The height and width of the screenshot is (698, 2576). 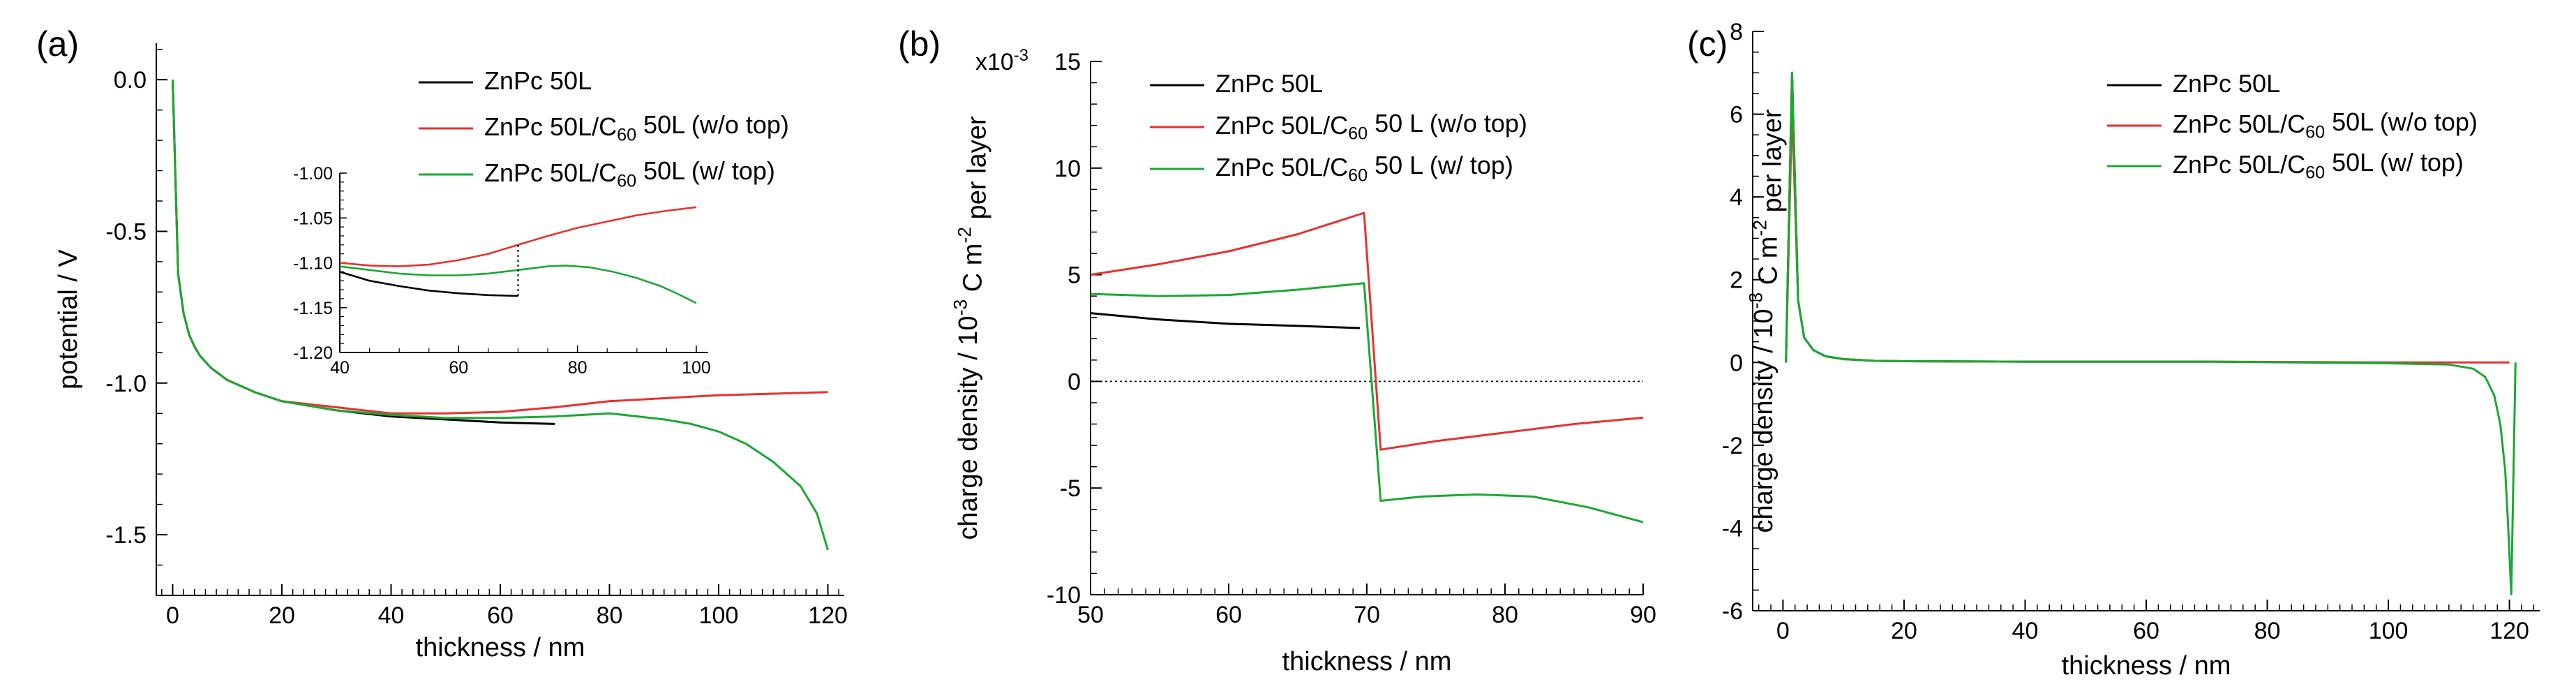 I want to click on inset-x-tick-label: 40, so click(x=340, y=368).